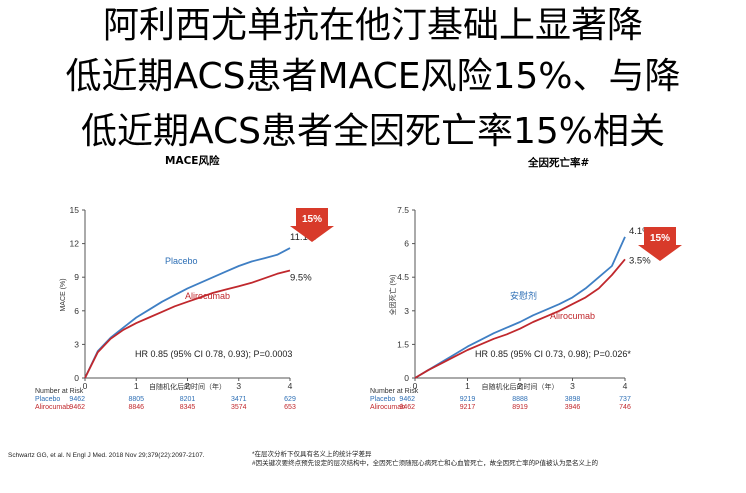 This screenshot has height=493, width=746. I want to click on risk-value: 8201, so click(188, 399).